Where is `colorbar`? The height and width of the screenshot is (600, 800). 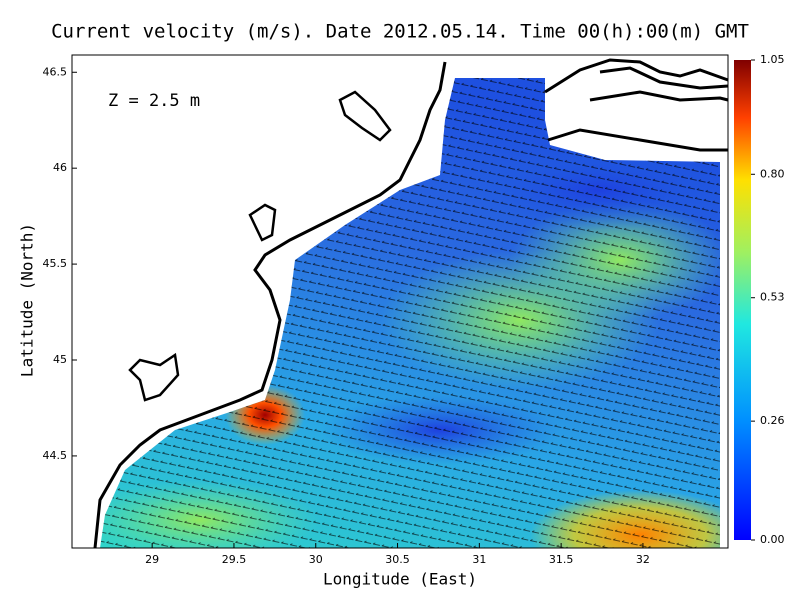
colorbar is located at coordinates (742, 300).